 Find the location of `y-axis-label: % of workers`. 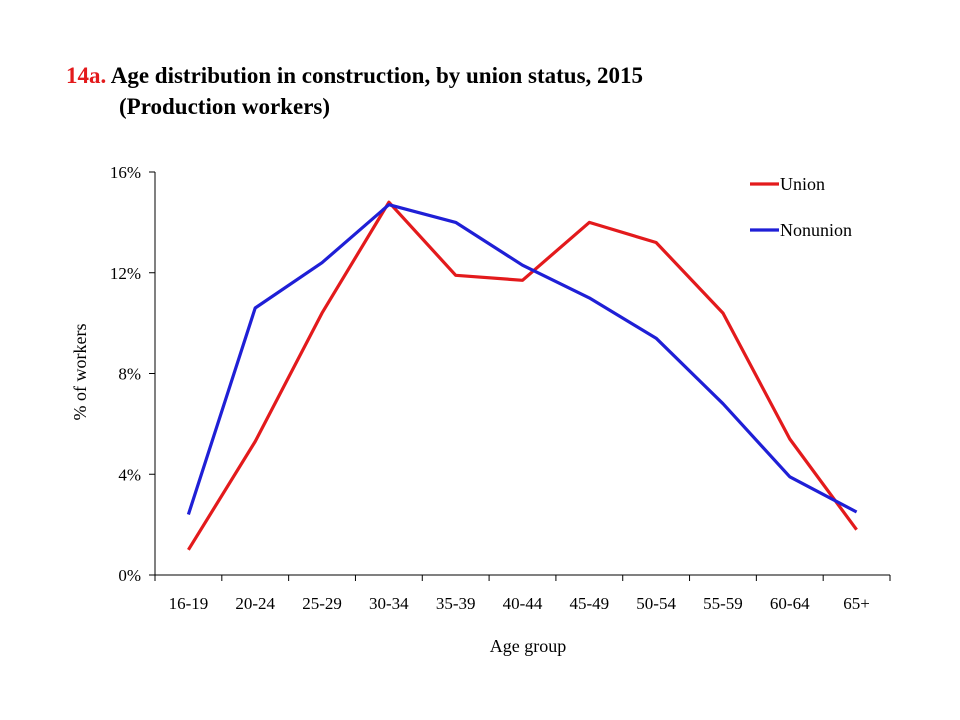

y-axis-label: % of workers is located at coordinates (80, 372).